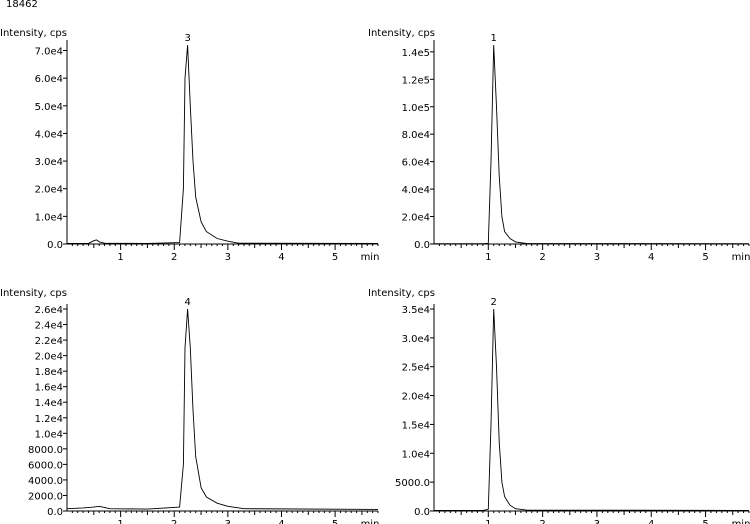  What do you see at coordinates (187, 38) in the screenshot?
I see `peak-label: 3` at bounding box center [187, 38].